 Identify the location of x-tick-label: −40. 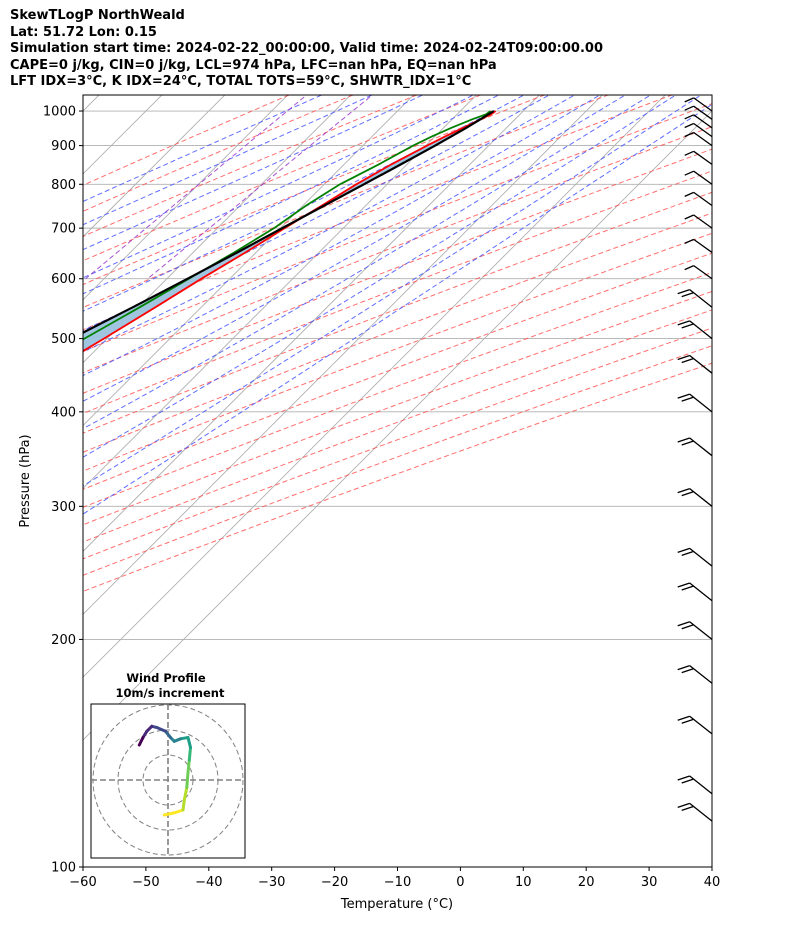
(208, 882).